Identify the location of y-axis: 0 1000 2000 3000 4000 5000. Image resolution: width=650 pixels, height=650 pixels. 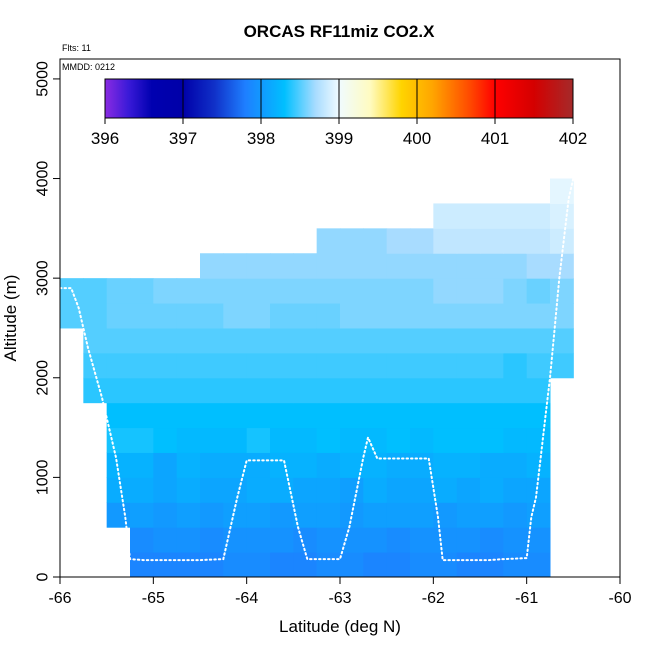
(47, 321).